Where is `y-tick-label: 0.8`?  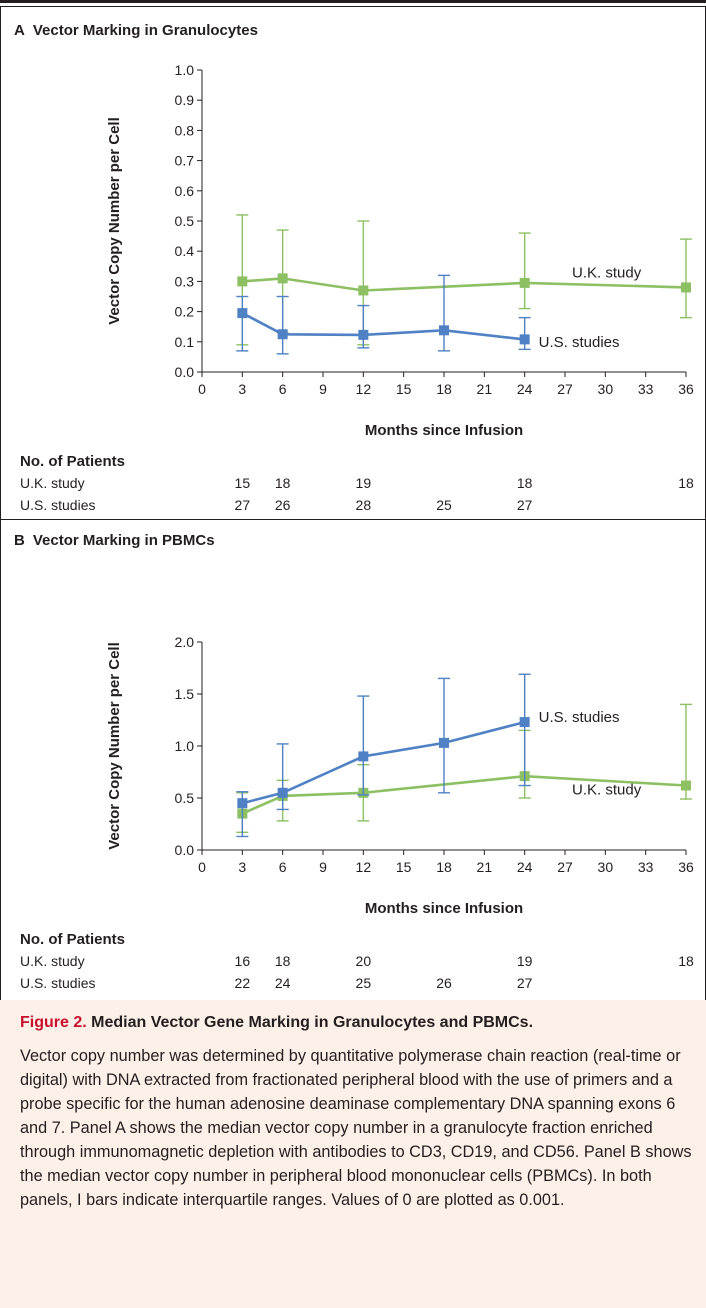 y-tick-label: 0.8 is located at coordinates (185, 130).